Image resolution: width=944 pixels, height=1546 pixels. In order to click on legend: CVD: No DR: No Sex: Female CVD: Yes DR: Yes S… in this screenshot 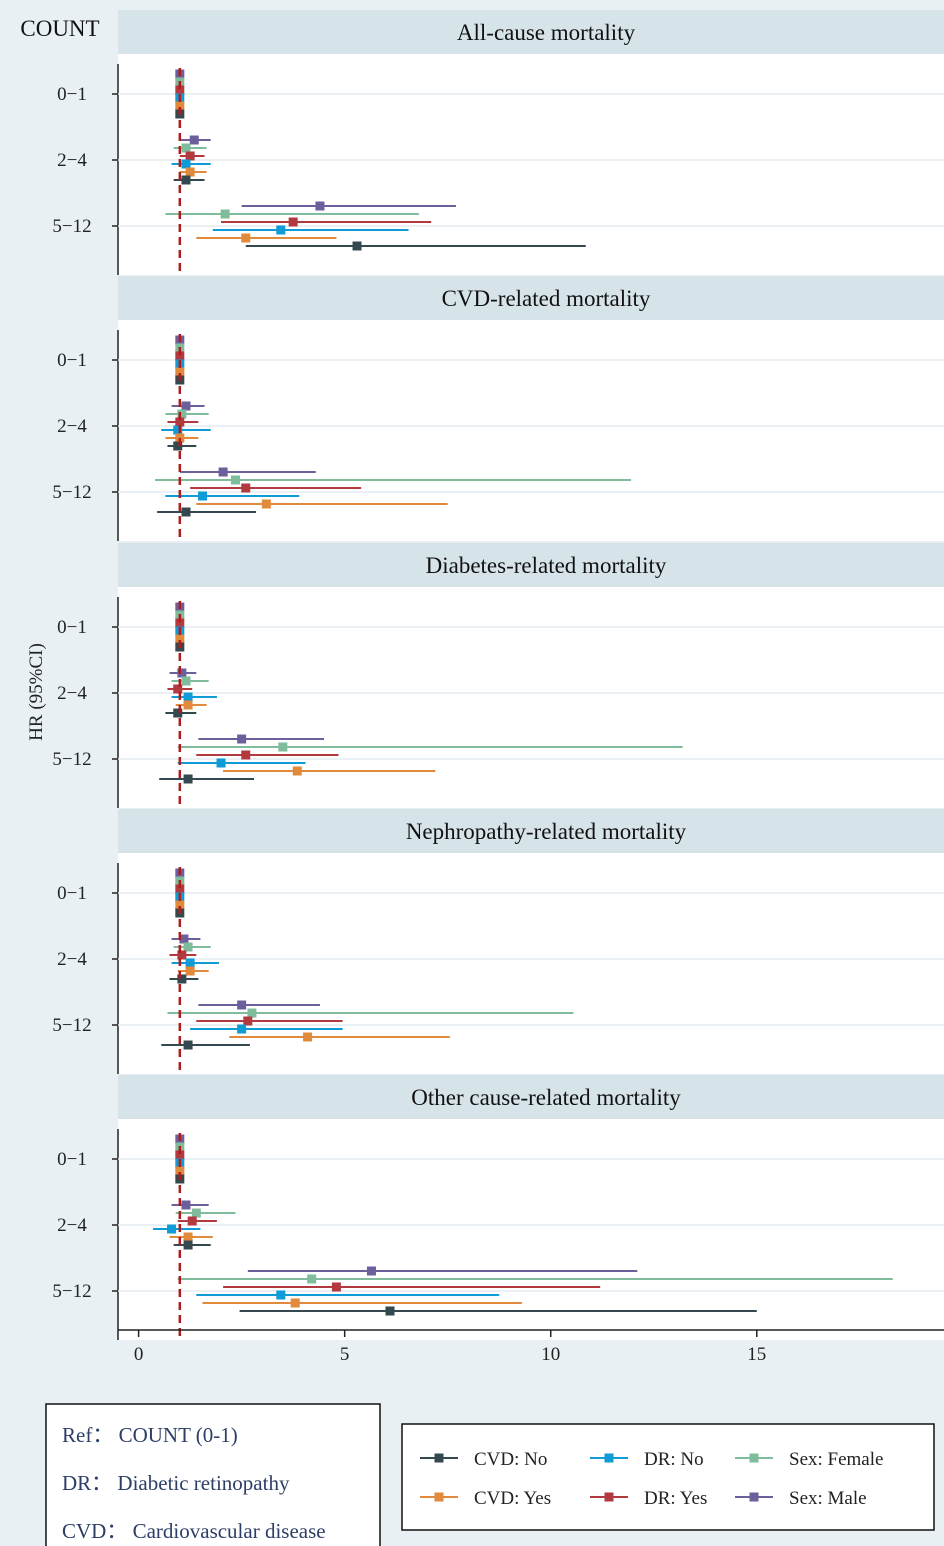, I will do `click(668, 1477)`.